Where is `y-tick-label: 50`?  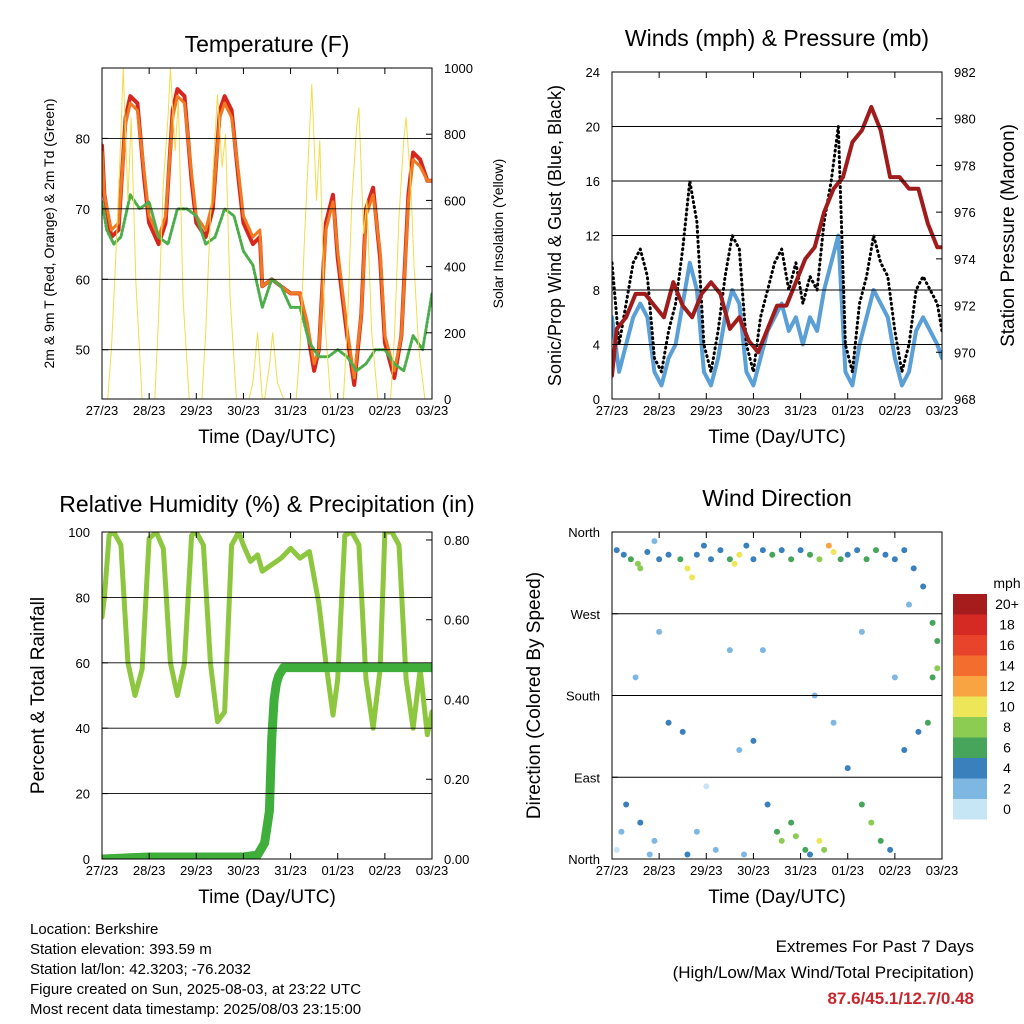
y-tick-label: 50 is located at coordinates (83, 350).